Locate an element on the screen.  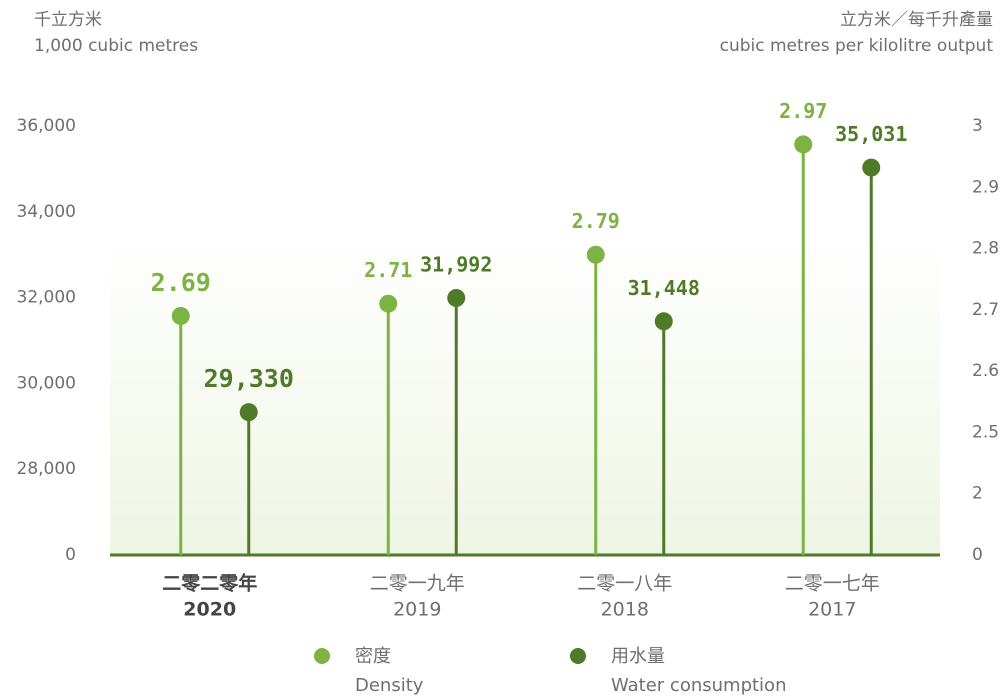
y2-axis-label-en: cubic metres per kilolitre output is located at coordinates (857, 46).